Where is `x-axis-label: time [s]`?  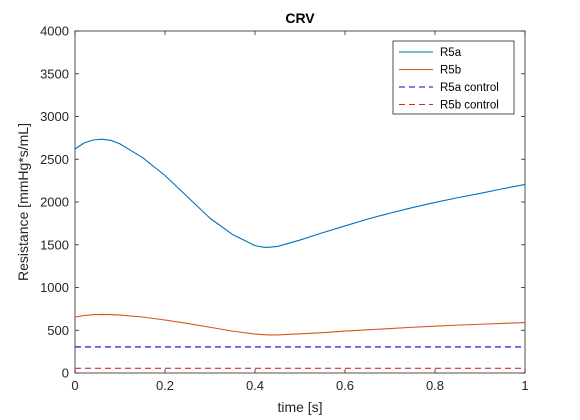
x-axis-label: time [s] is located at coordinates (299, 407).